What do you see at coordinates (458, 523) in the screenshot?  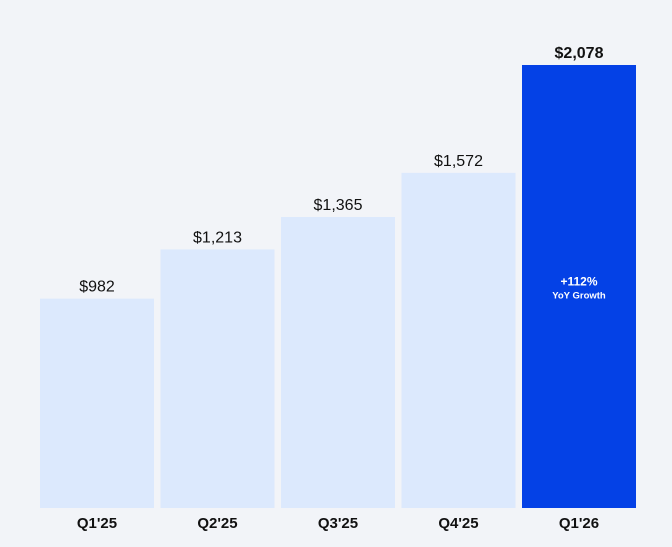 I see `category-label-4: Q4'25` at bounding box center [458, 523].